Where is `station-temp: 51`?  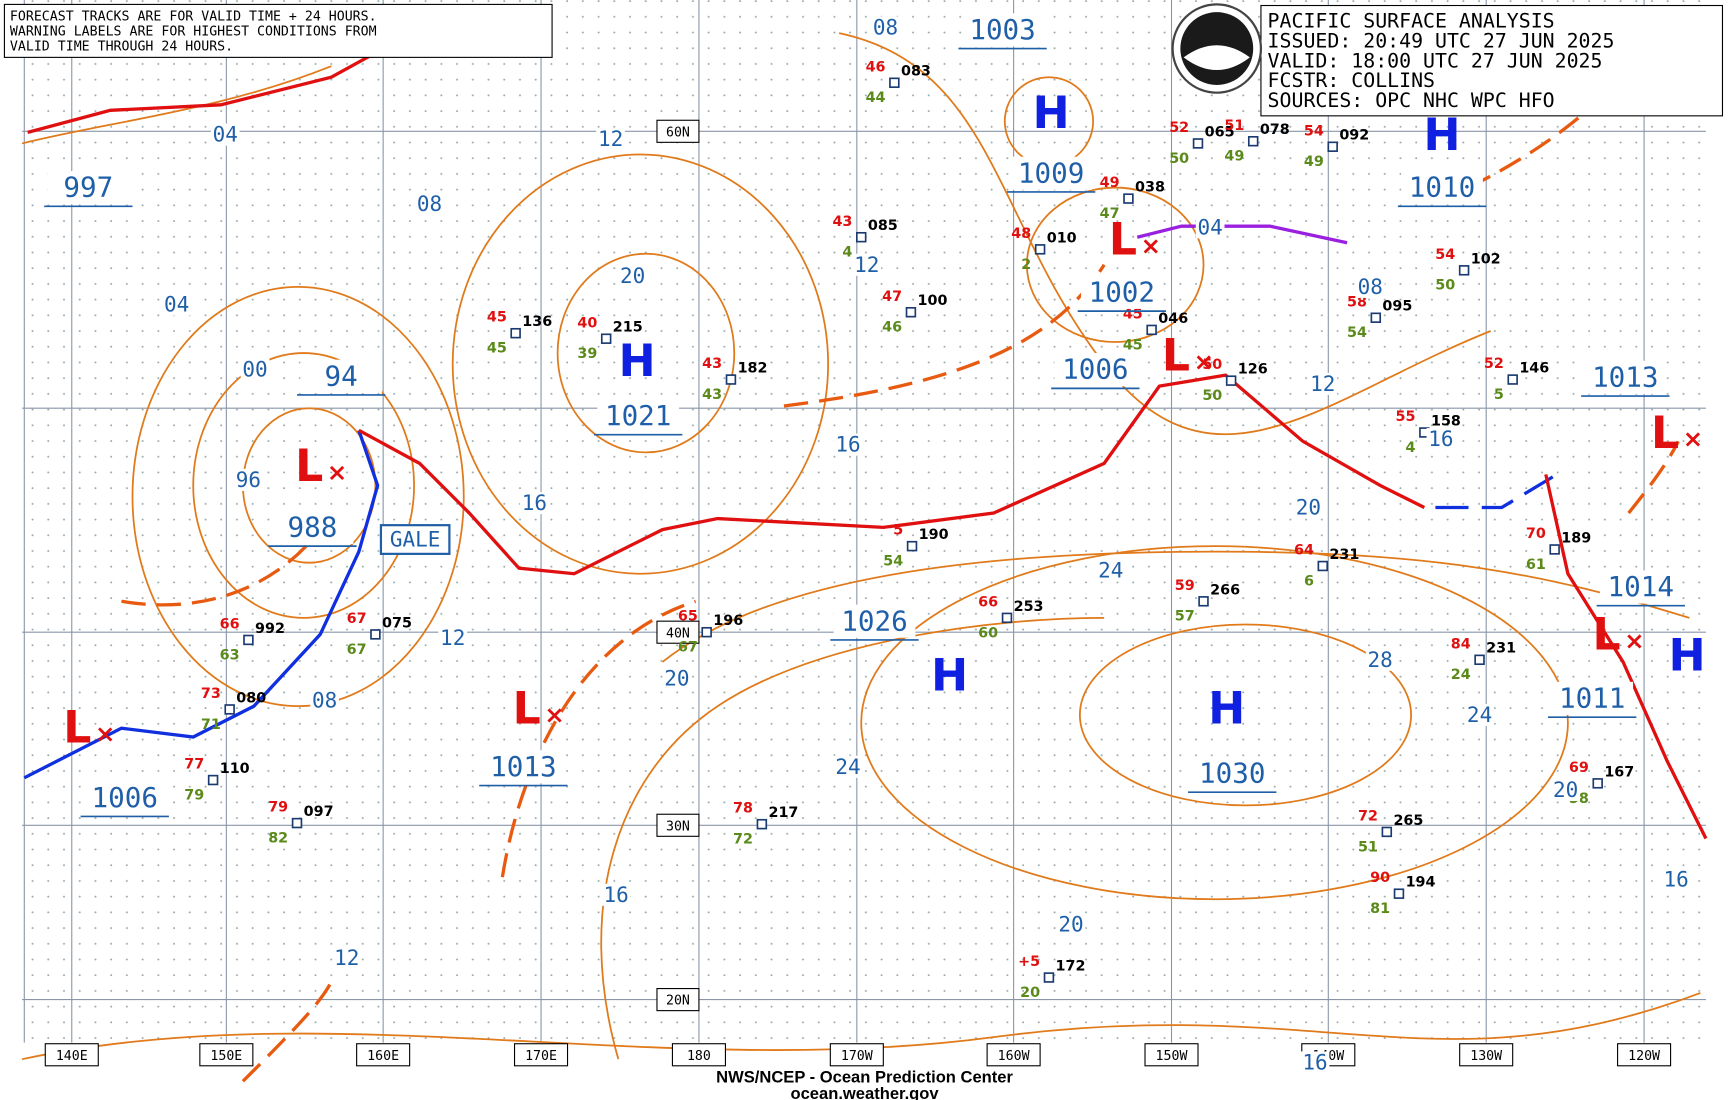
station-temp: 51 is located at coordinates (1234, 126).